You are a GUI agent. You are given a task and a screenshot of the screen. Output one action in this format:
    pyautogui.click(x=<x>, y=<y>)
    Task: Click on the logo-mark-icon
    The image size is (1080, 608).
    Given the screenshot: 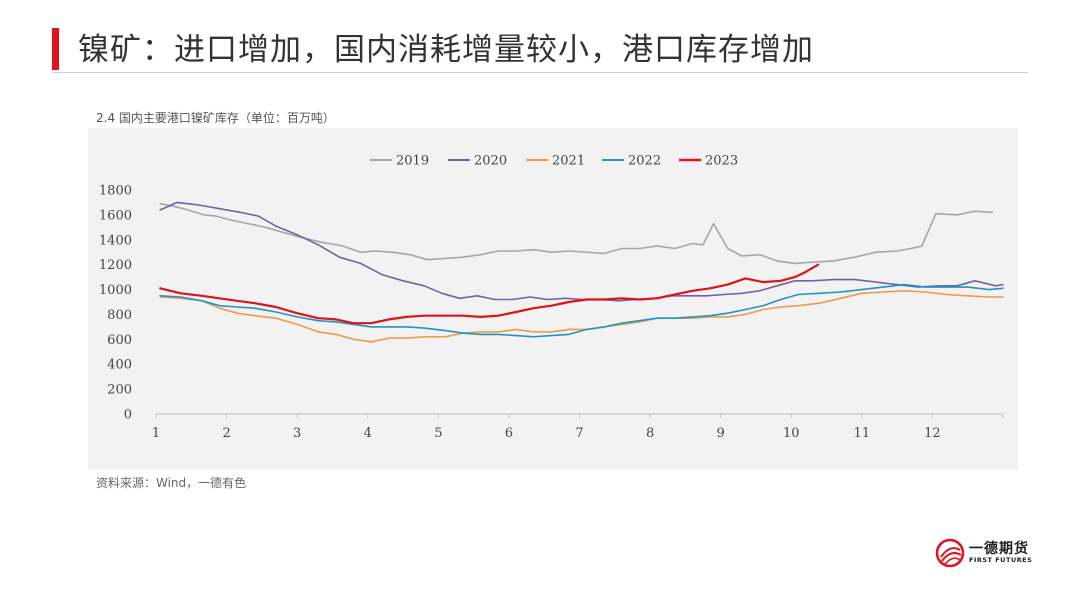 What is the action you would take?
    pyautogui.click(x=950, y=553)
    